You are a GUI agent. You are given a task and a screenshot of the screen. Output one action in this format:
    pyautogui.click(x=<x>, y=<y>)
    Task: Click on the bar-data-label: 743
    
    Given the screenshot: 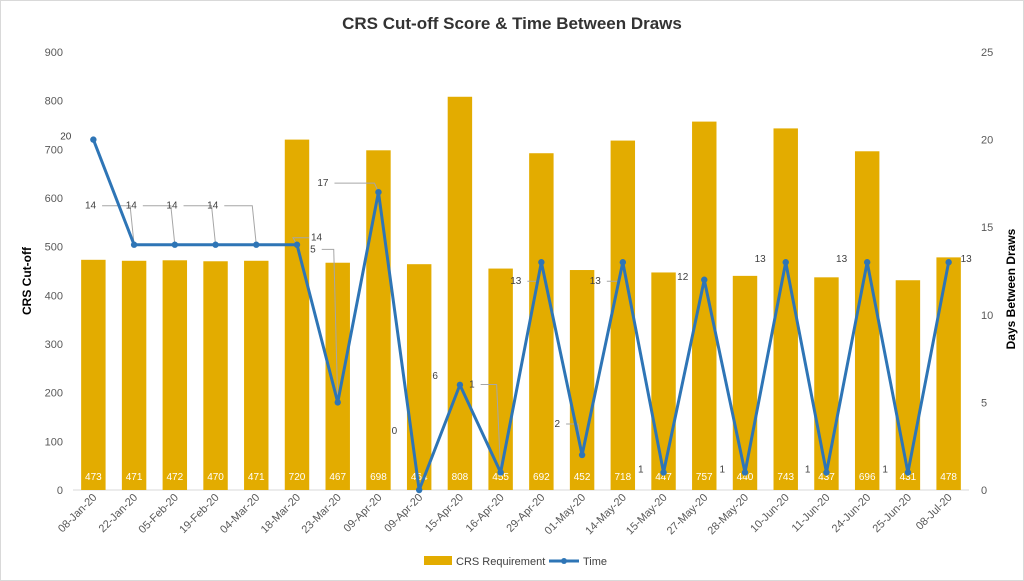 What is the action you would take?
    pyautogui.click(x=785, y=477)
    